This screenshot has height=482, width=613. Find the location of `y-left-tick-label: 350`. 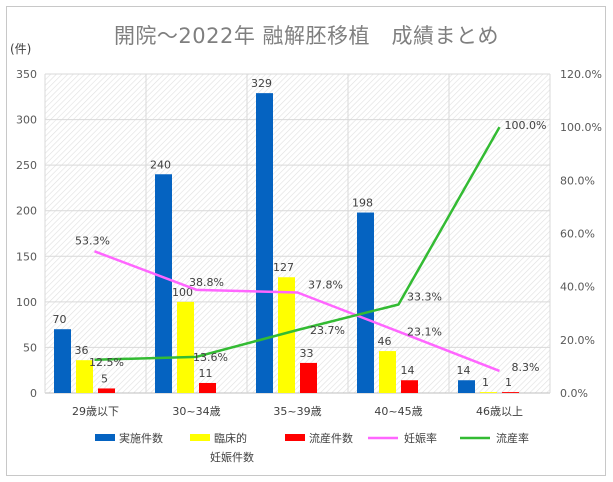

y-left-tick-label: 350 is located at coordinates (26, 74).